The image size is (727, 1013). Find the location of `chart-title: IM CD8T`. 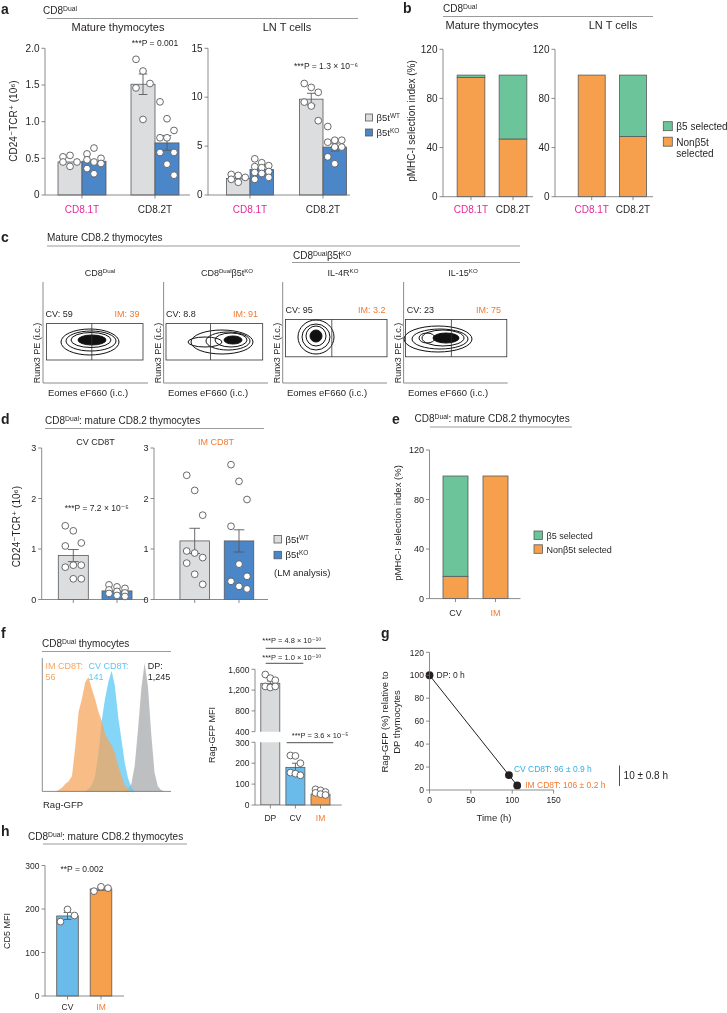

chart-title: IM CD8T is located at coordinates (216, 442).